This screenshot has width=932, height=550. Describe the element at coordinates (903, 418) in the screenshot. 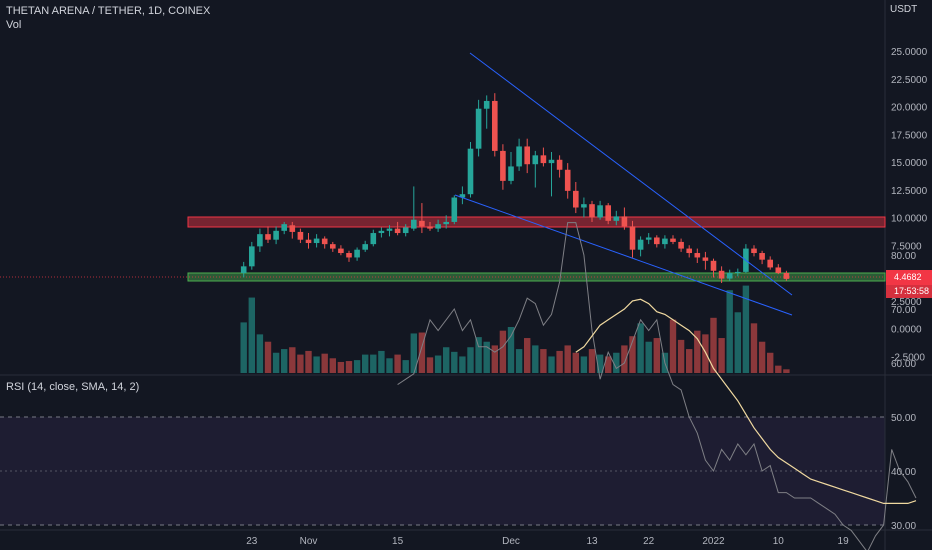

I see `rsi-tick-label: 50.00` at that location.